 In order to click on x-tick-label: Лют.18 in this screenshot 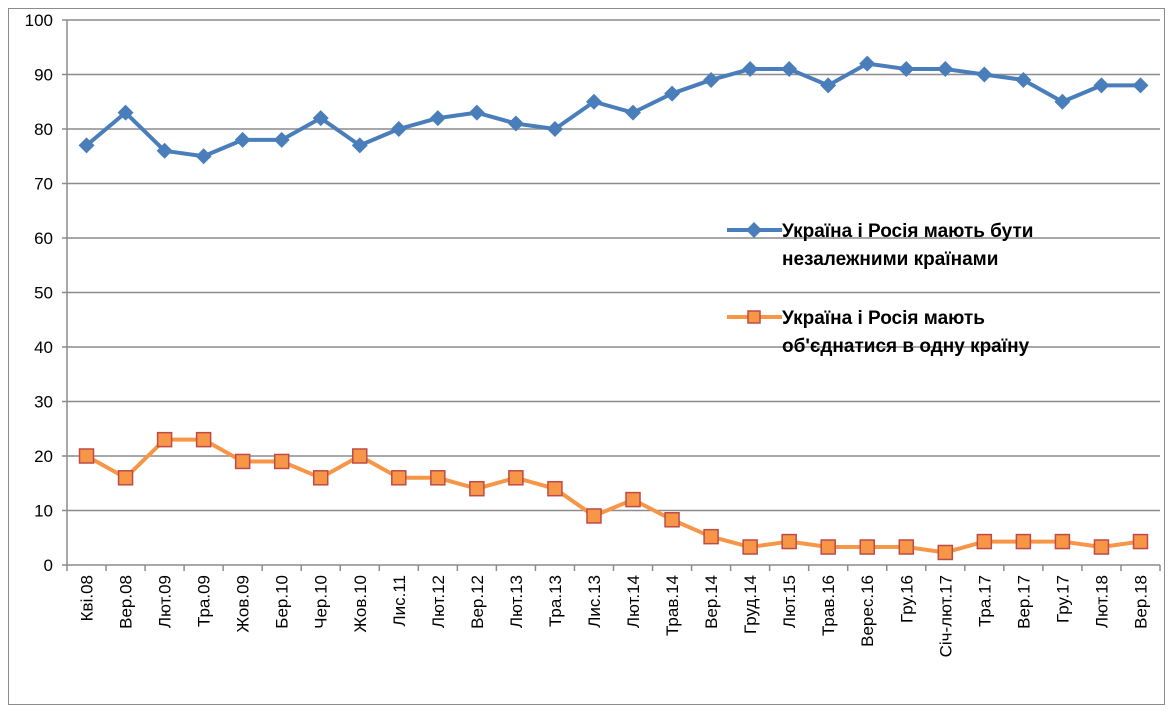, I will do `click(1101, 601)`.